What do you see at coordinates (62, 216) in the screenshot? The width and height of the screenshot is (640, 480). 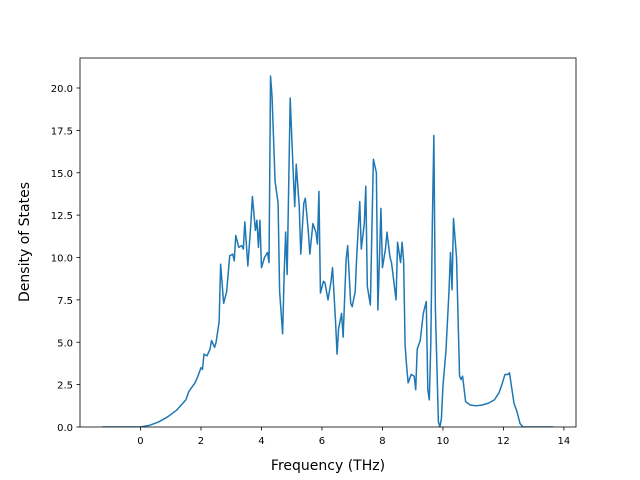 I see `y-tick-label: 12.5` at bounding box center [62, 216].